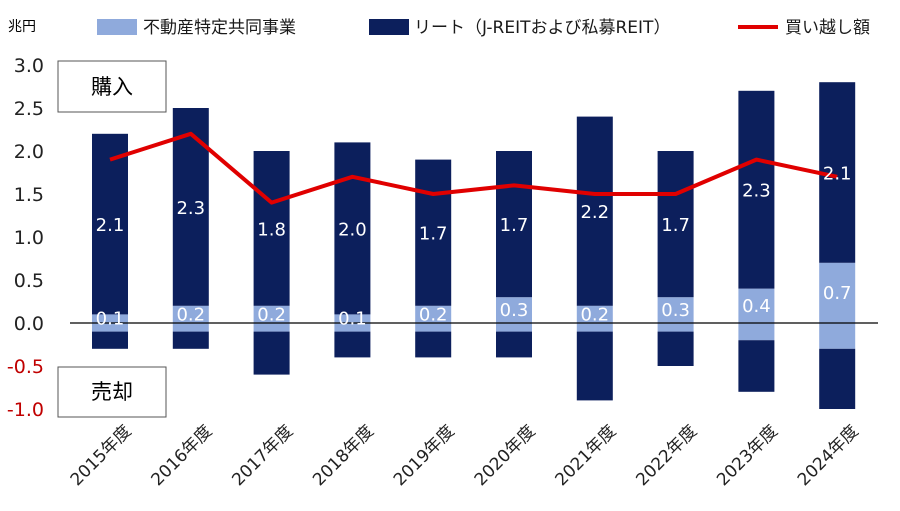 The height and width of the screenshot is (511, 900). I want to click on purchase-annotation-box, so click(112, 86).